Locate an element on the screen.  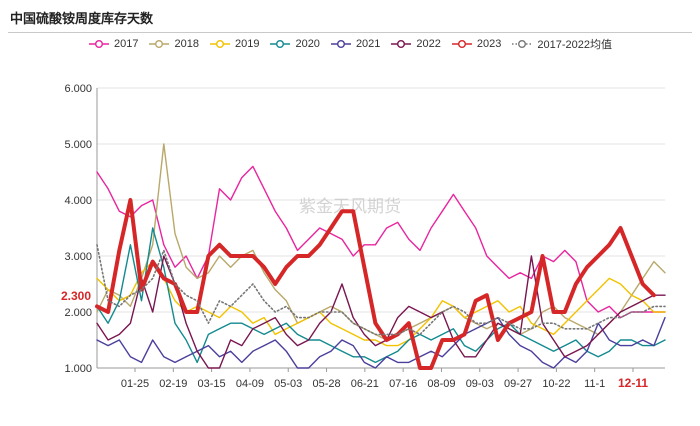
x-tick-label: 09-27 is located at coordinates (518, 384).